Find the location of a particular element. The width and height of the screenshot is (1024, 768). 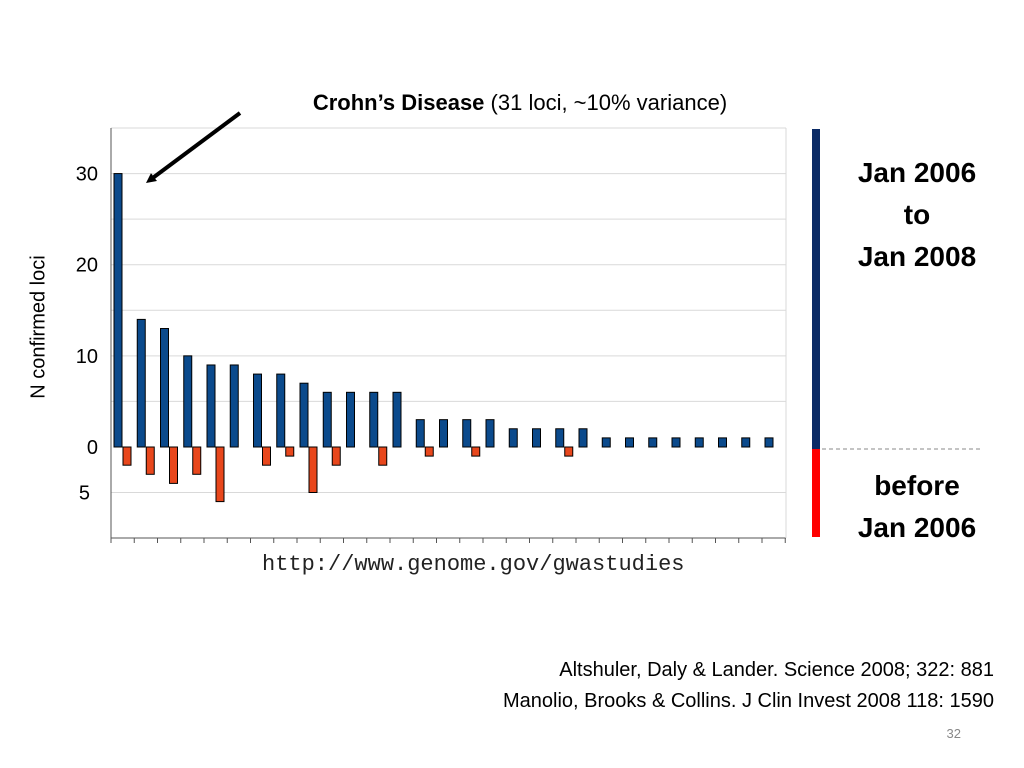

chart-title: Crohn’s Disease (31 loci, ~10% variance) is located at coordinates (520, 103).